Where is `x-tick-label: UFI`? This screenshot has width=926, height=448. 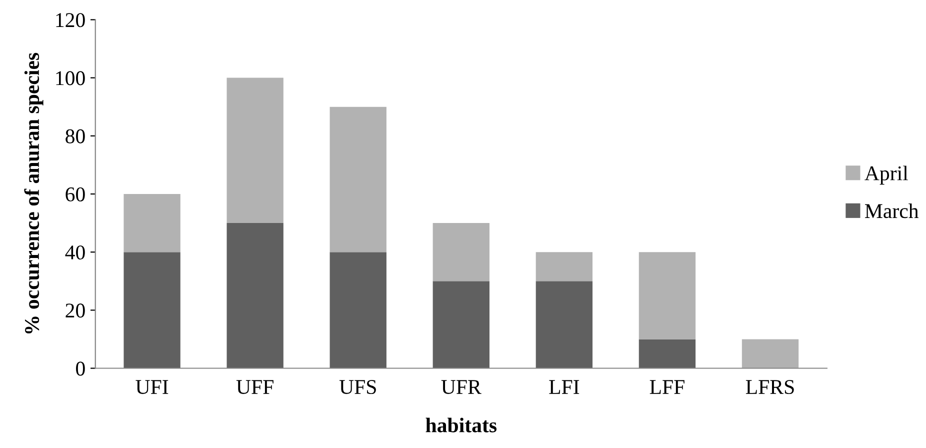 x-tick-label: UFI is located at coordinates (152, 387).